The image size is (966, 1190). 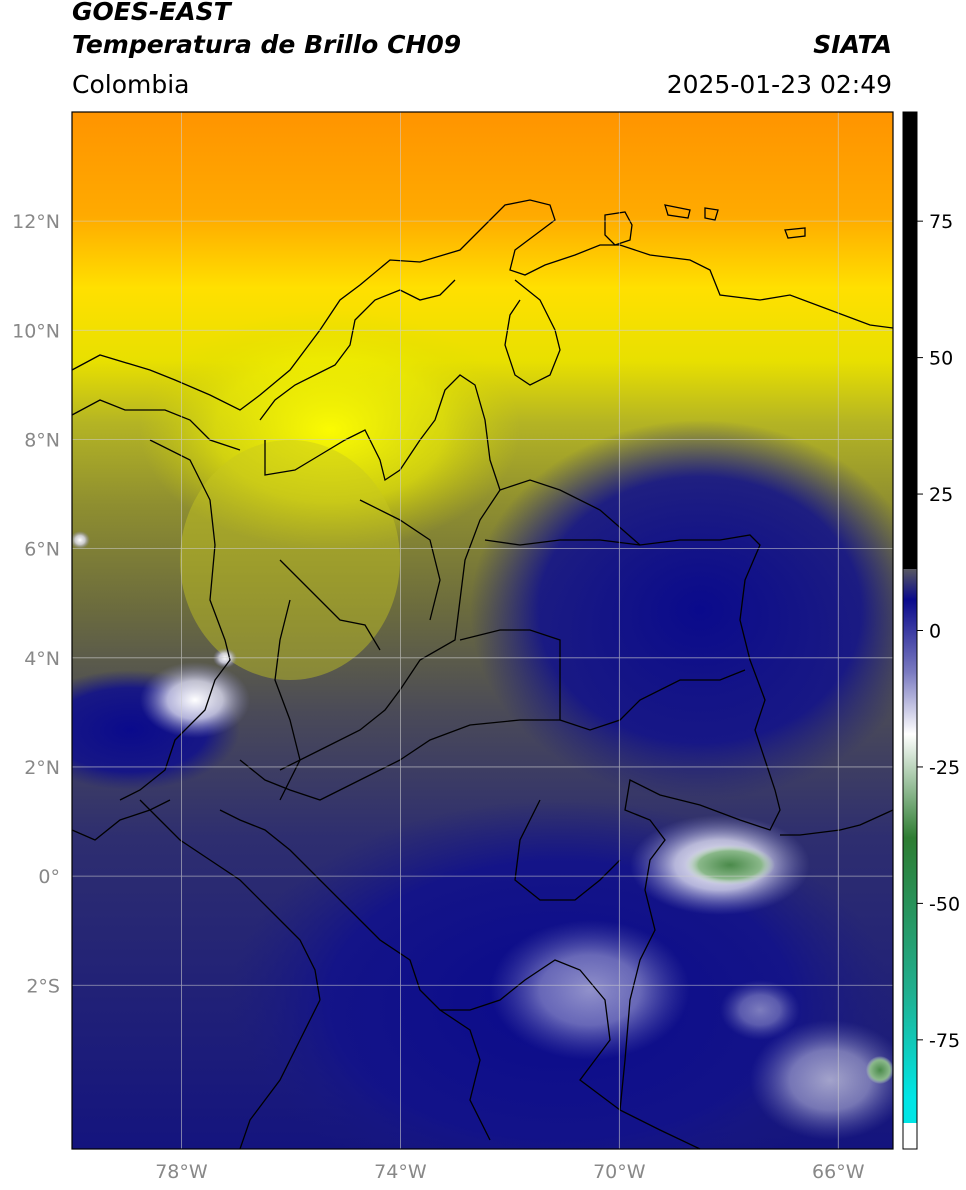 I want to click on lat-tick-label: 2°S, so click(x=43, y=986).